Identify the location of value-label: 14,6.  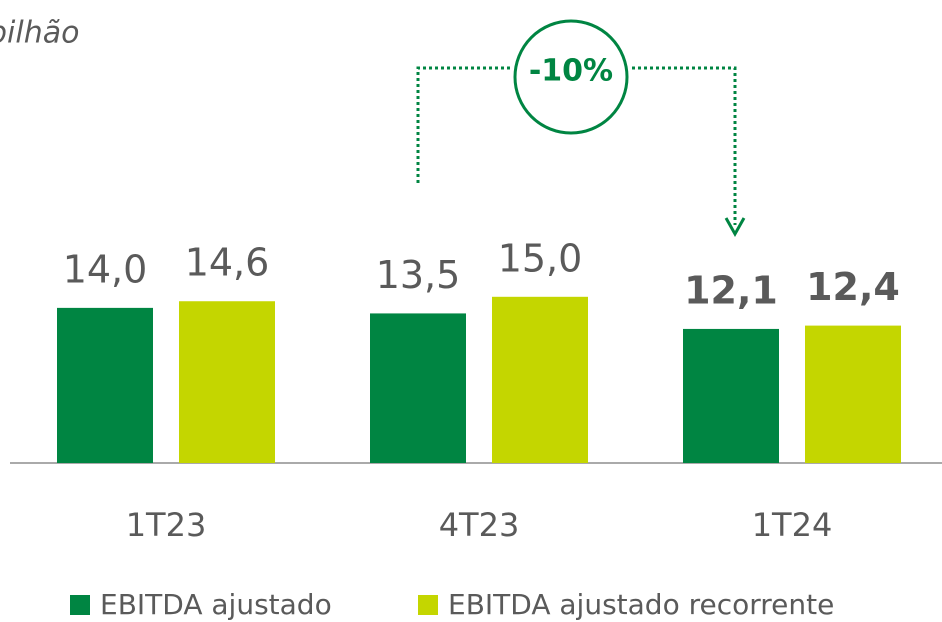
(227, 263).